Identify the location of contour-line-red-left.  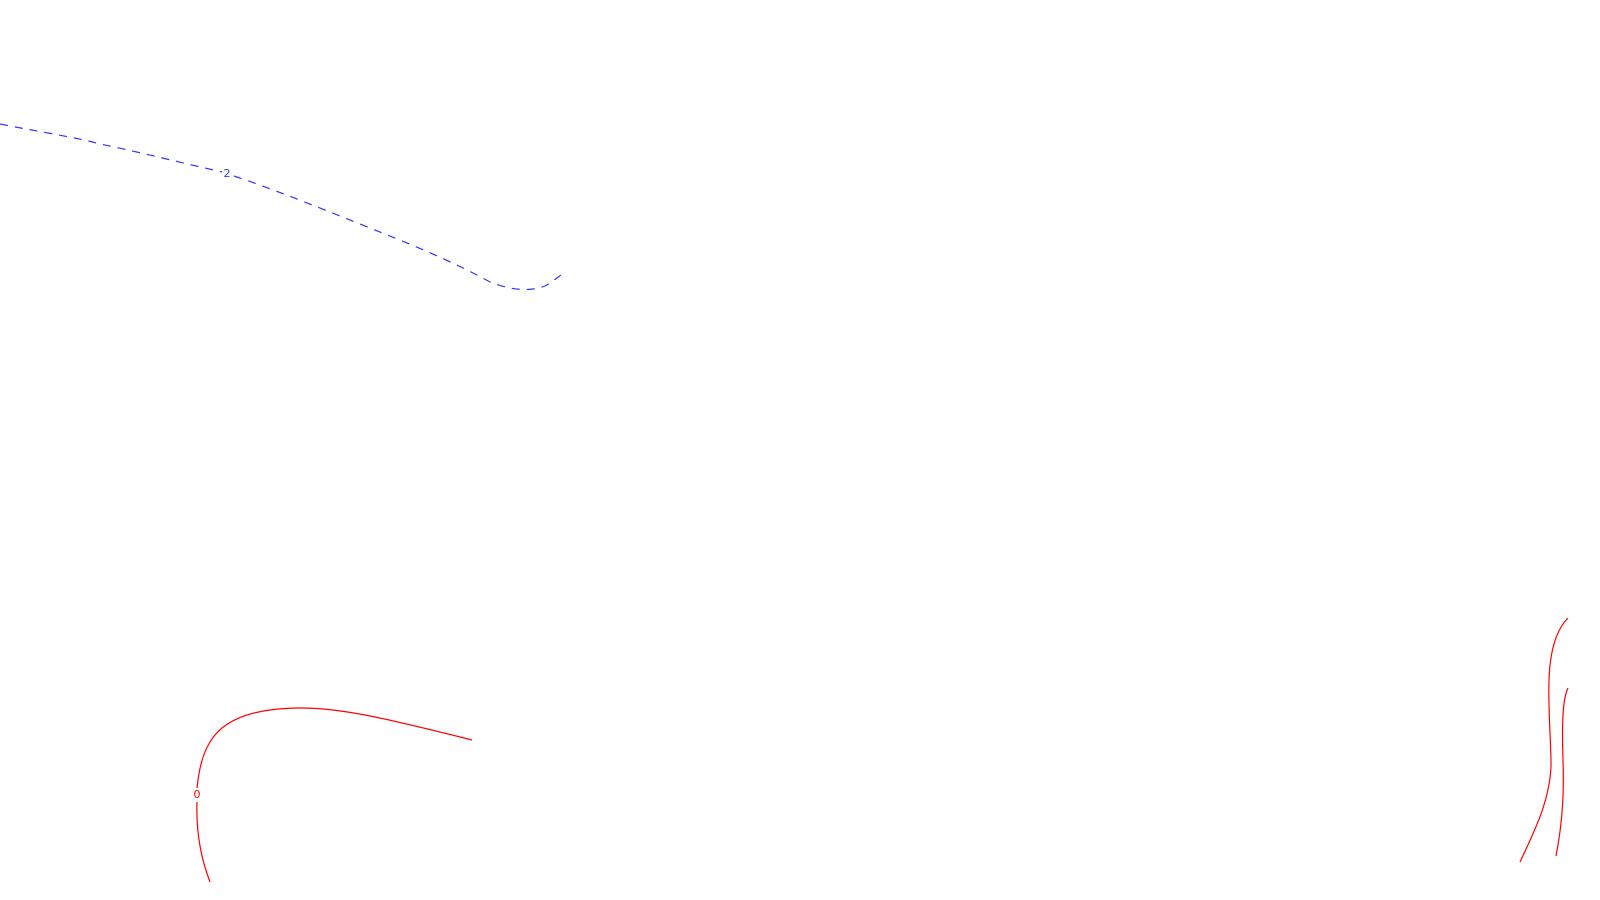
(334, 795).